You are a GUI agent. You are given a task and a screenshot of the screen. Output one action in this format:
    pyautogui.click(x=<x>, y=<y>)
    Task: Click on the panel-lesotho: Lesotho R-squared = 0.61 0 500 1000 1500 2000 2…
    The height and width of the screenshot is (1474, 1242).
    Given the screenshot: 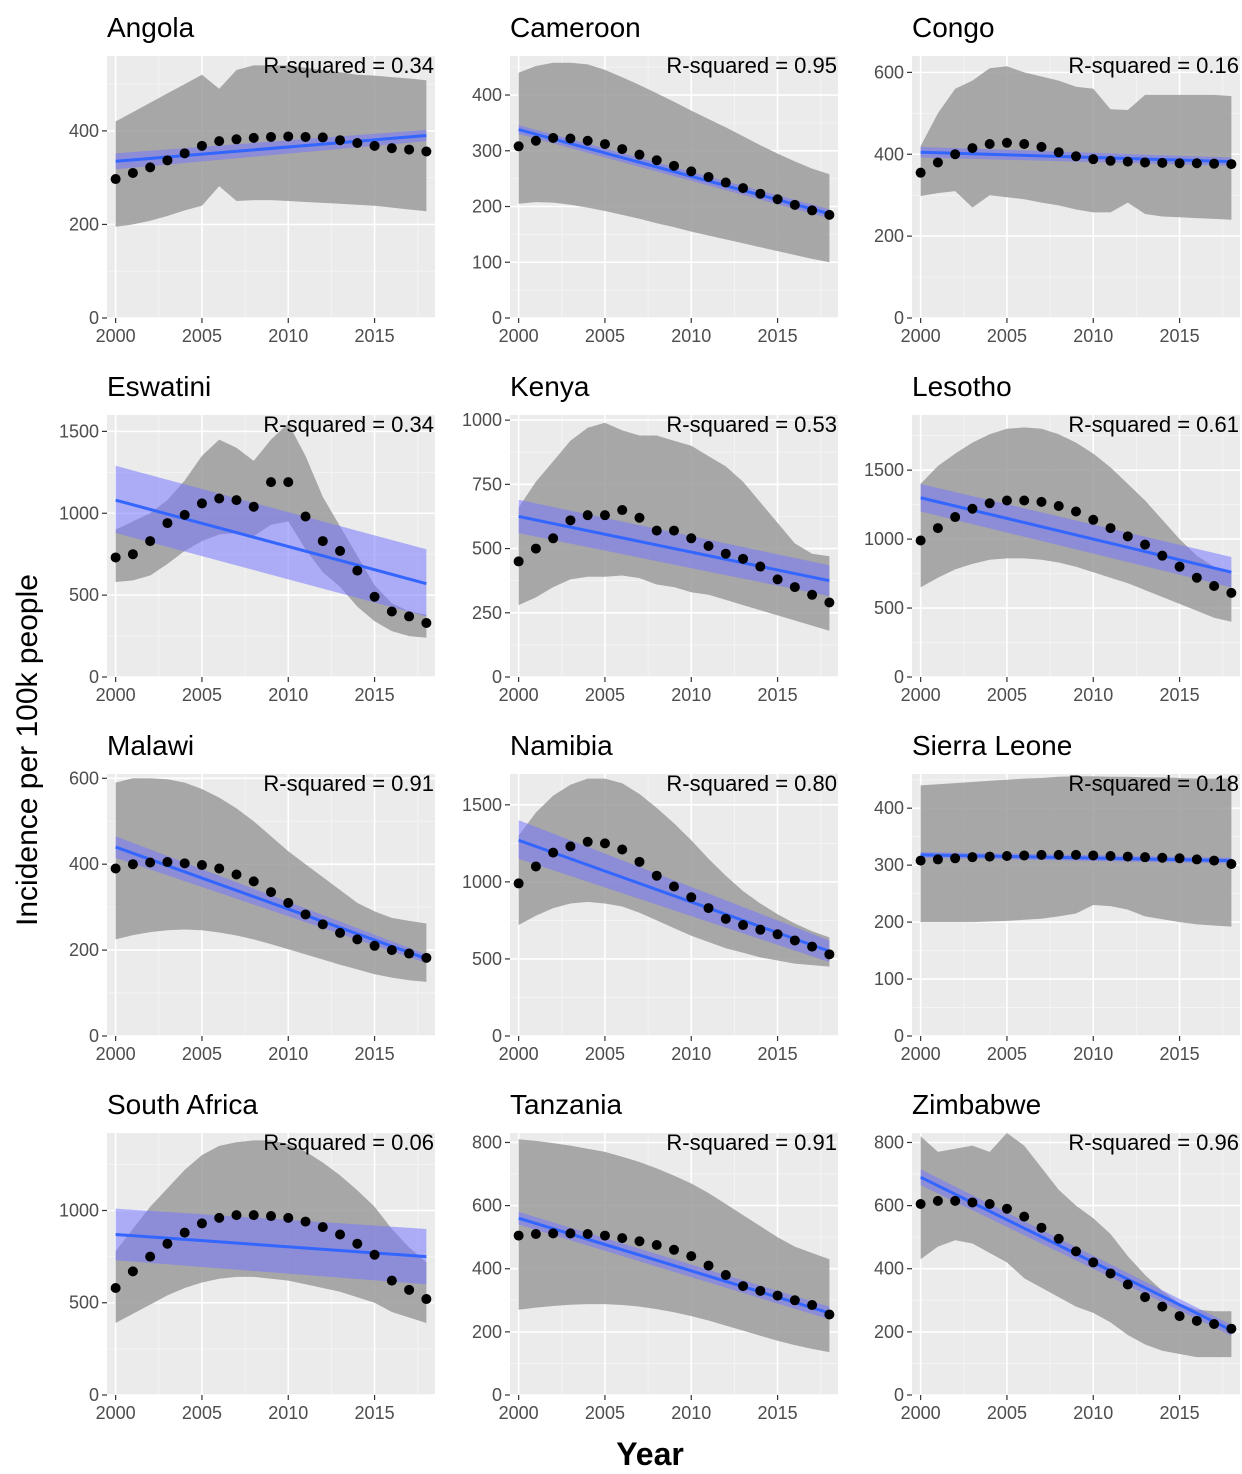 What is the action you would take?
    pyautogui.click(x=1052, y=538)
    